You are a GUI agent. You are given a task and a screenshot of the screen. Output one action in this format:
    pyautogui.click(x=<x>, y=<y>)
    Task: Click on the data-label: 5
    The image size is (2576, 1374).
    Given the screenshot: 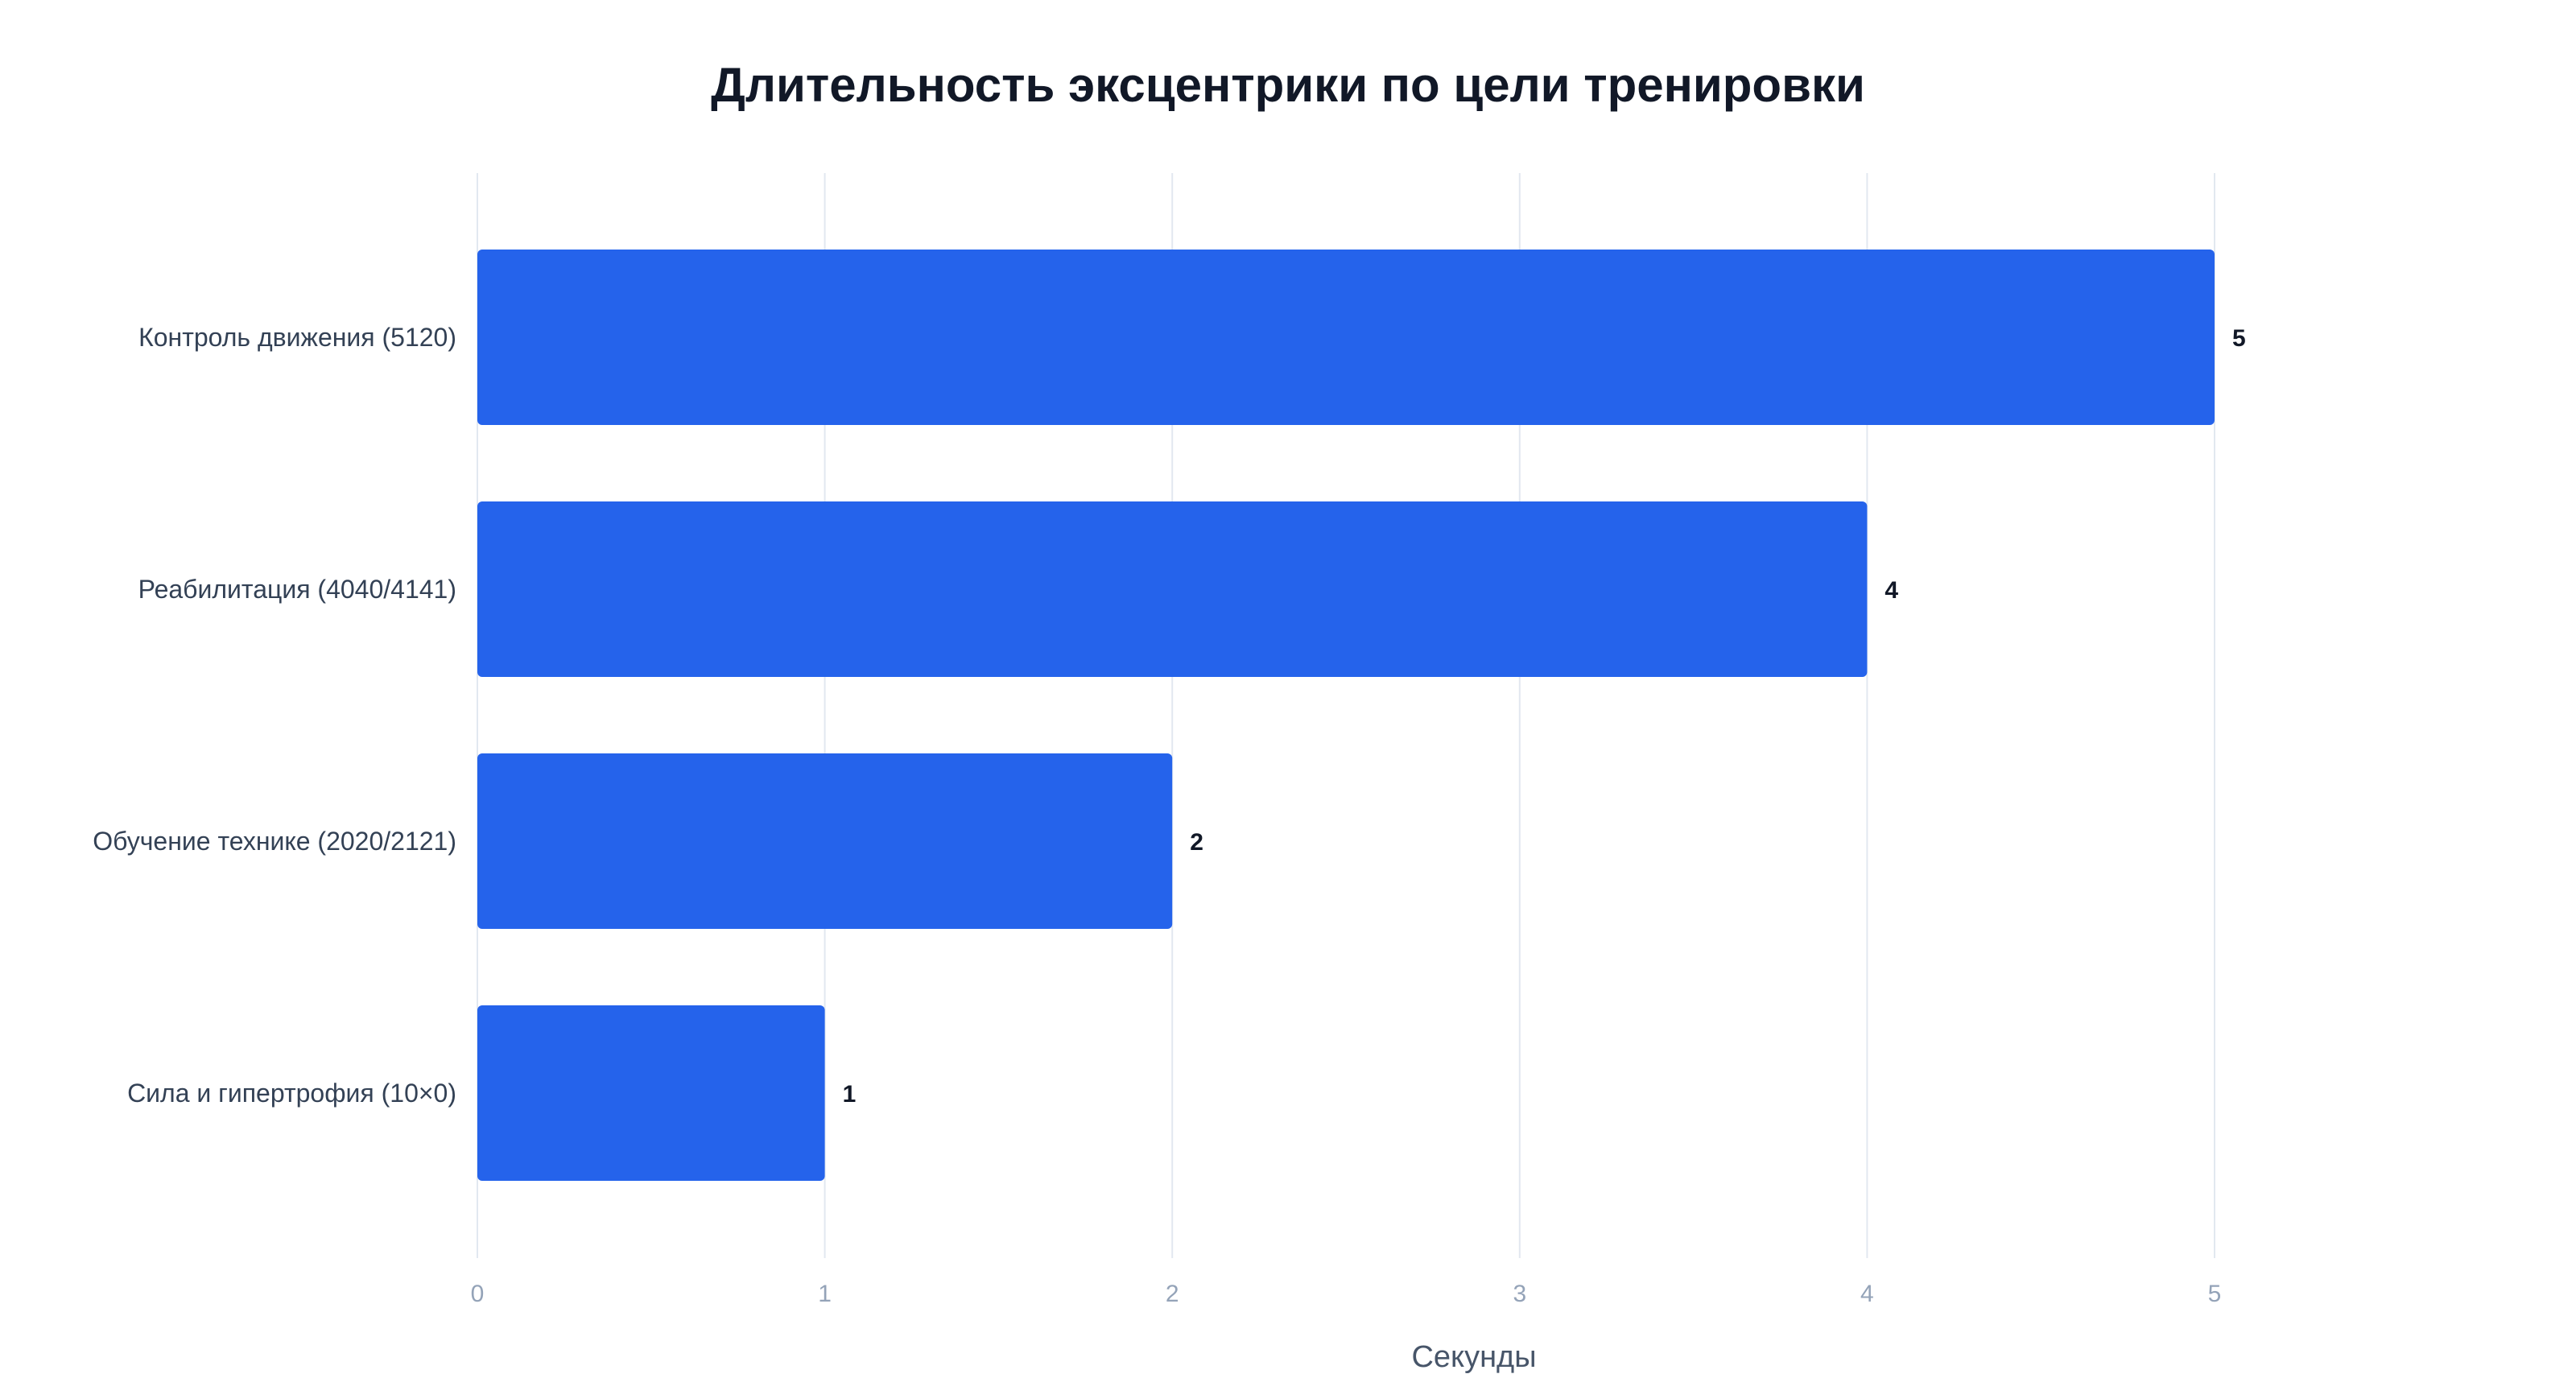 What is the action you would take?
    pyautogui.click(x=2239, y=338)
    